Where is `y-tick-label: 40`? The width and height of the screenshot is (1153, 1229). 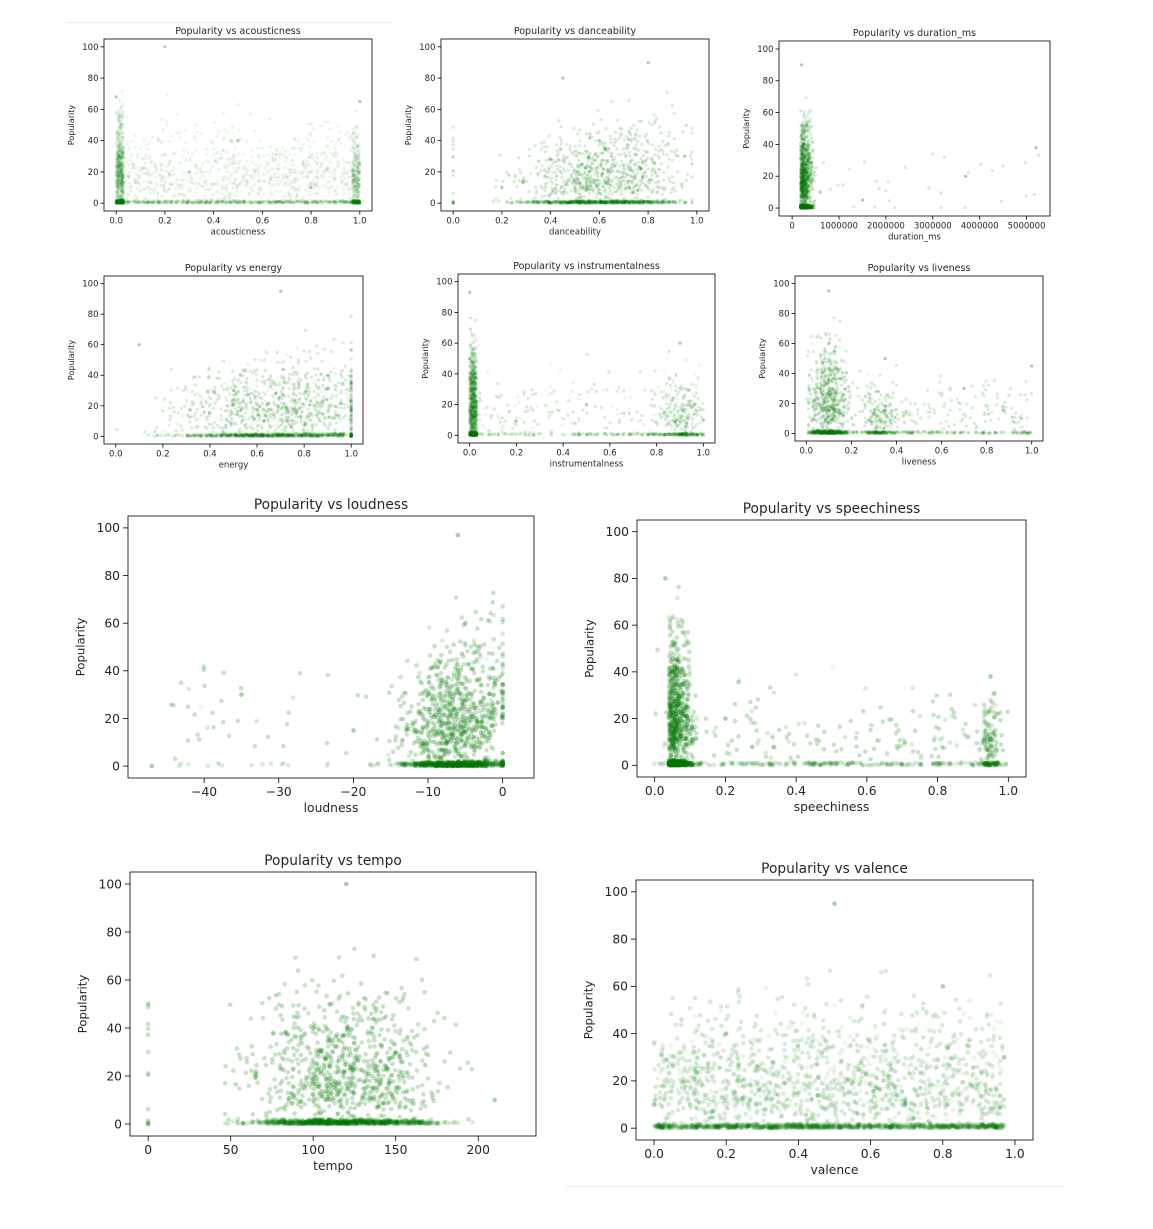 y-tick-label: 40 is located at coordinates (93, 142).